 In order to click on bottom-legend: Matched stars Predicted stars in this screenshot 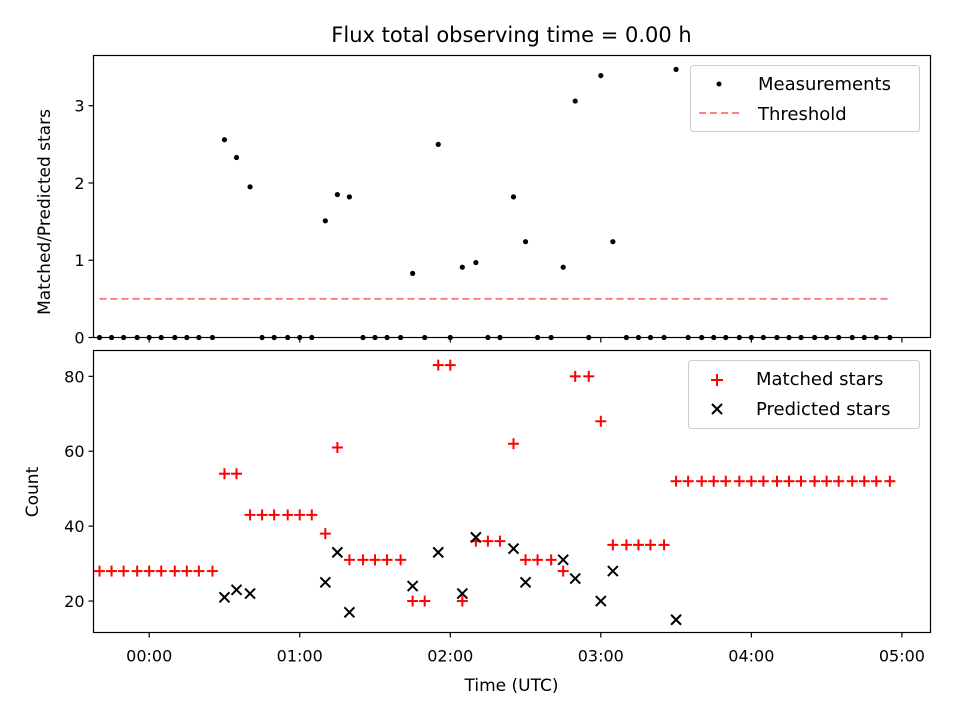, I will do `click(804, 394)`.